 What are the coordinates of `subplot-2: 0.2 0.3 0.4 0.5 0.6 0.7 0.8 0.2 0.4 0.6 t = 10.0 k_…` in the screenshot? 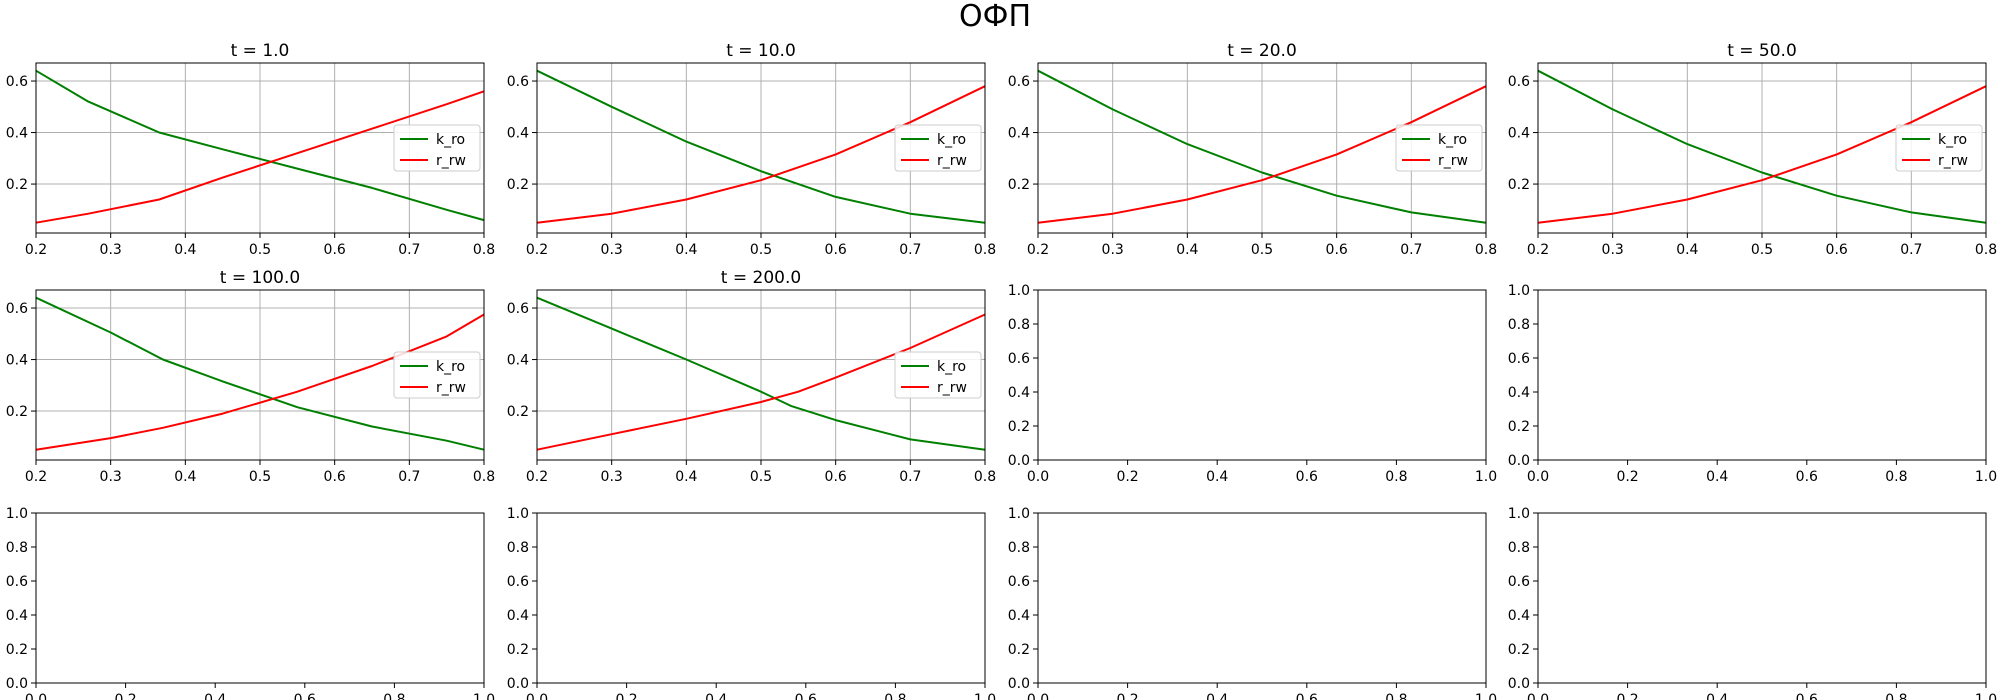 It's located at (751, 149).